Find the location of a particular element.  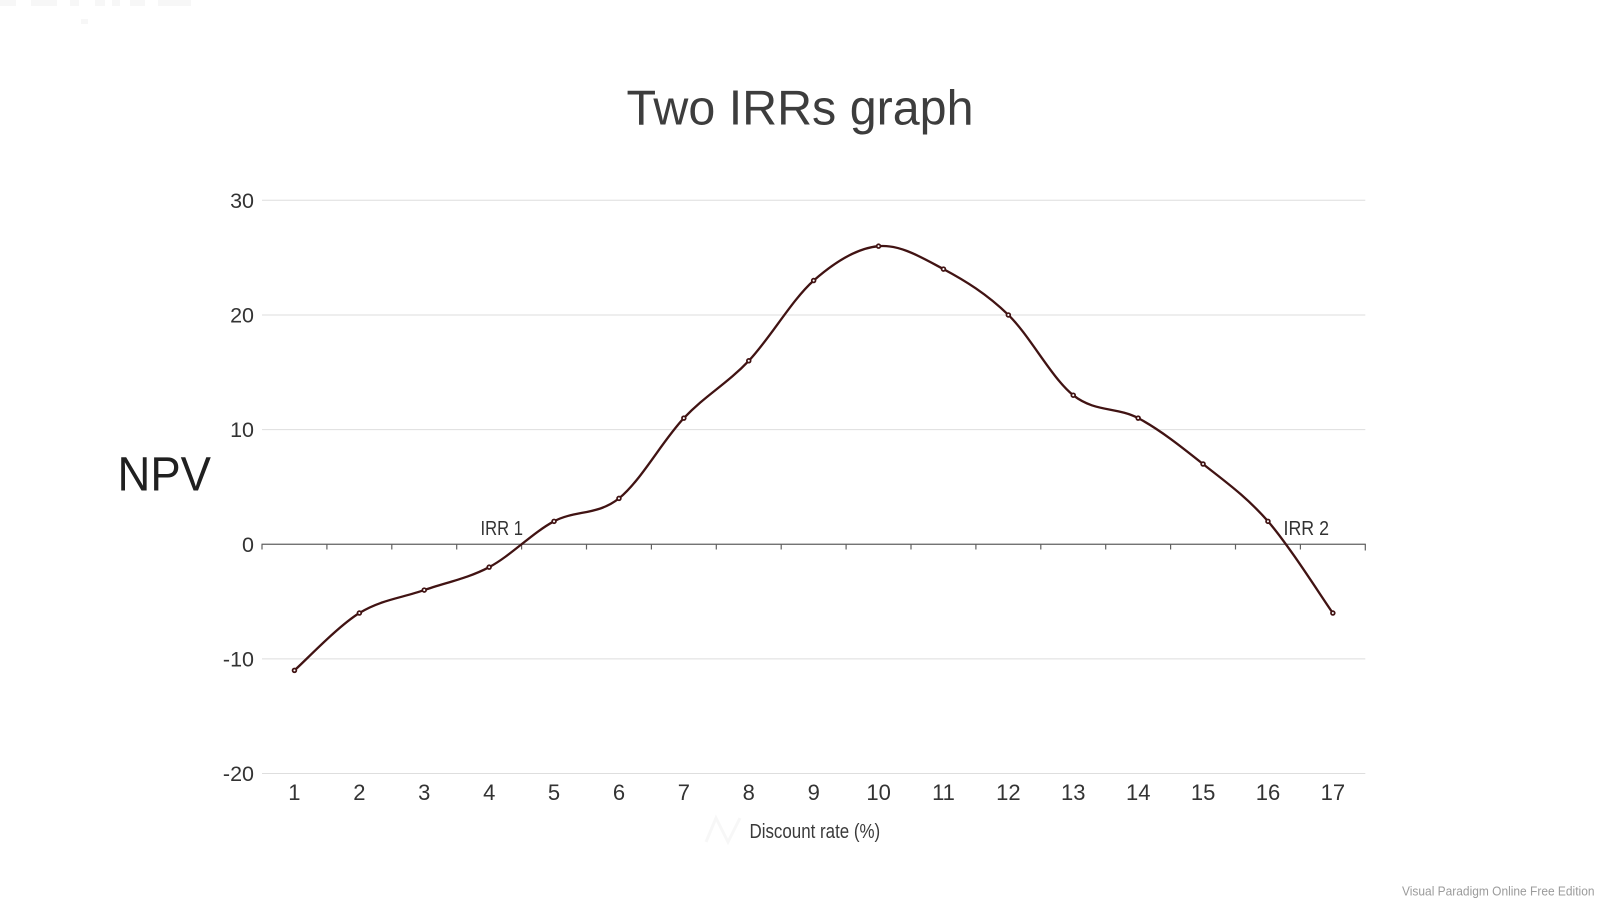

svg-text: 9 is located at coordinates (814, 792).